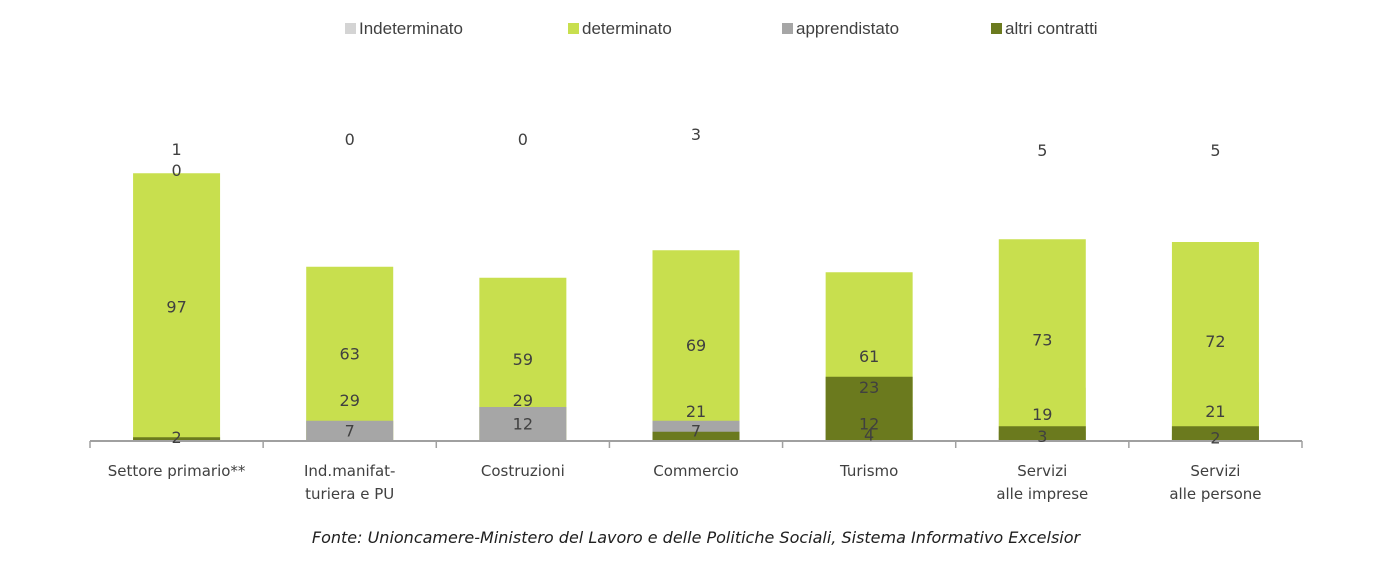  What do you see at coordinates (847, 28) in the screenshot?
I see `legend-label: apprendistato` at bounding box center [847, 28].